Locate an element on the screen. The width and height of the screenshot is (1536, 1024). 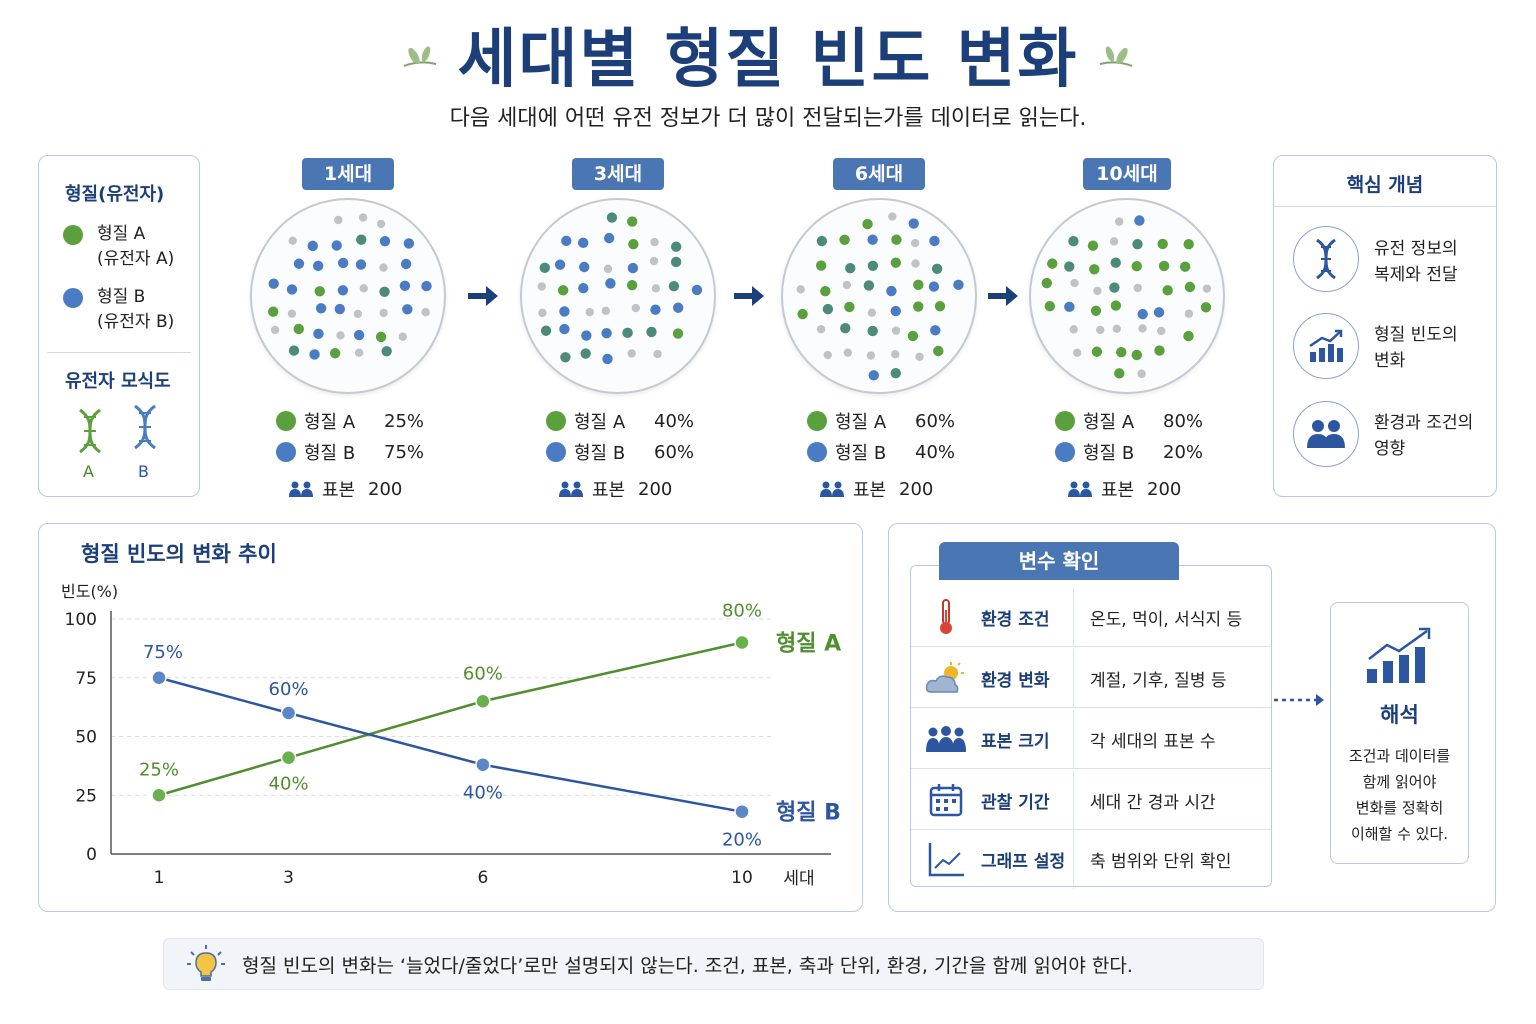
trait-value: 75% is located at coordinates (404, 452).